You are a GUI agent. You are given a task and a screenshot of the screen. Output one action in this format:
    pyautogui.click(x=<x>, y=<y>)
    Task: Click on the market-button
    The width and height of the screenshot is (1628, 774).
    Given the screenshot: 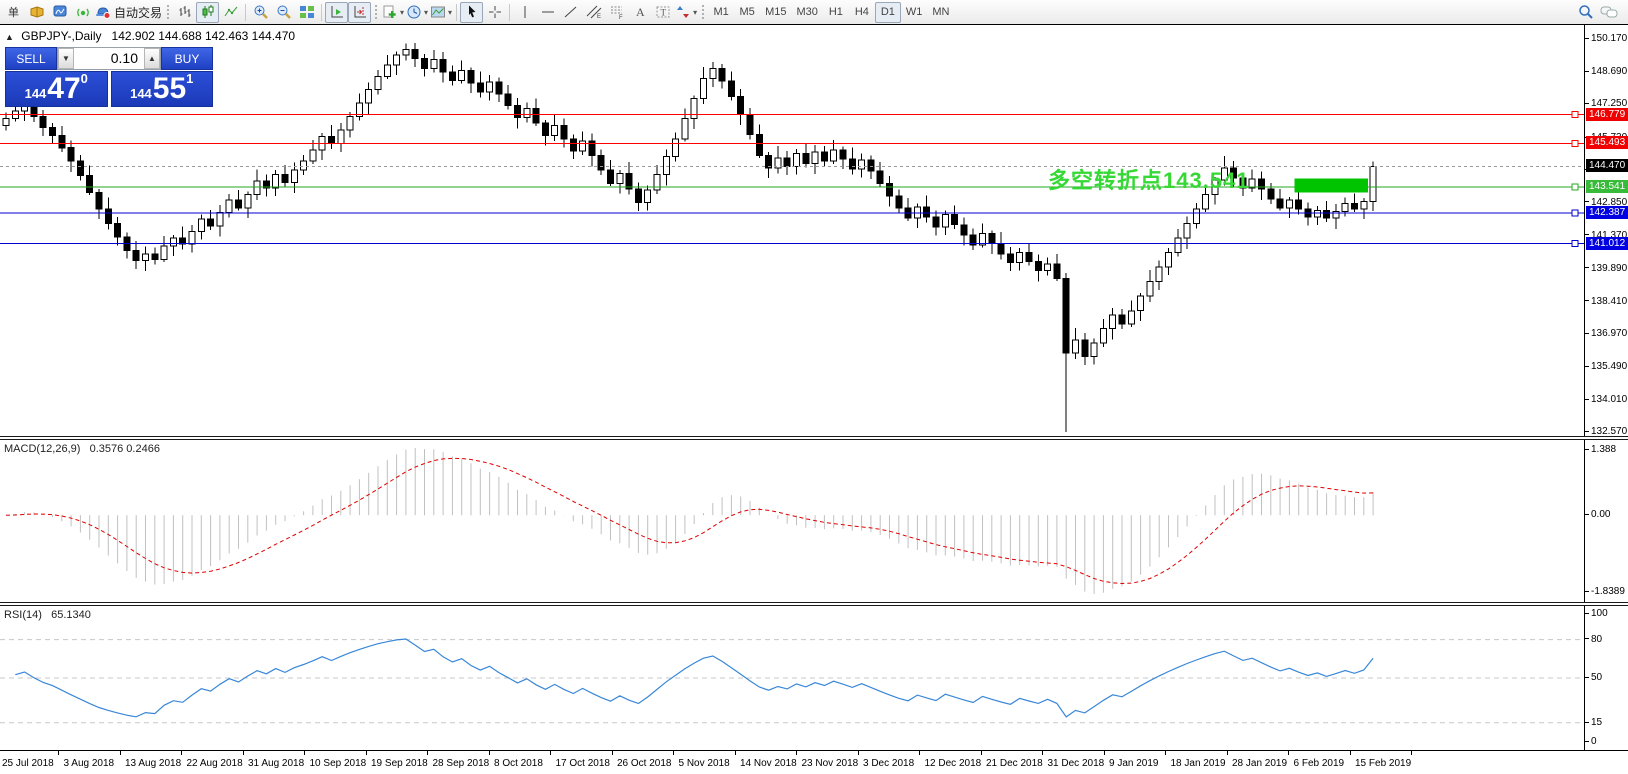 What is the action you would take?
    pyautogui.click(x=36, y=12)
    